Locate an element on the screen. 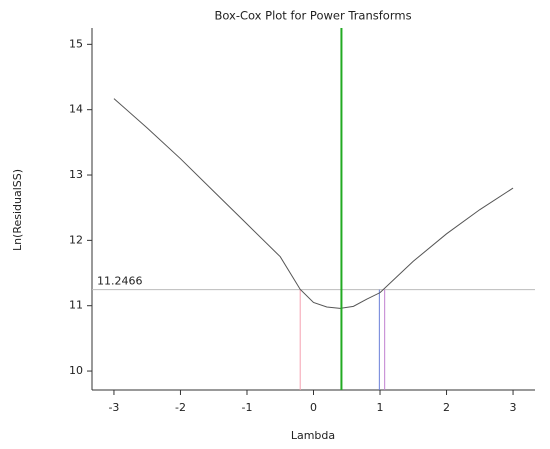  x-tick-label: 1 is located at coordinates (380, 407).